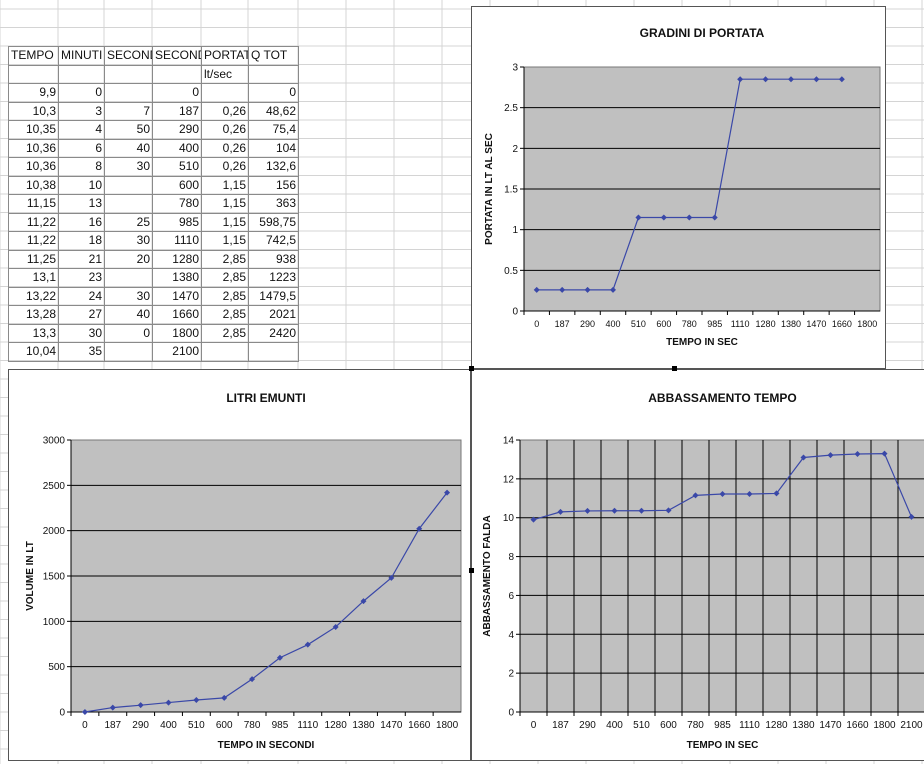 The height and width of the screenshot is (765, 924). I want to click on chart-title: GRADINI DI PORTATA, so click(702, 33).